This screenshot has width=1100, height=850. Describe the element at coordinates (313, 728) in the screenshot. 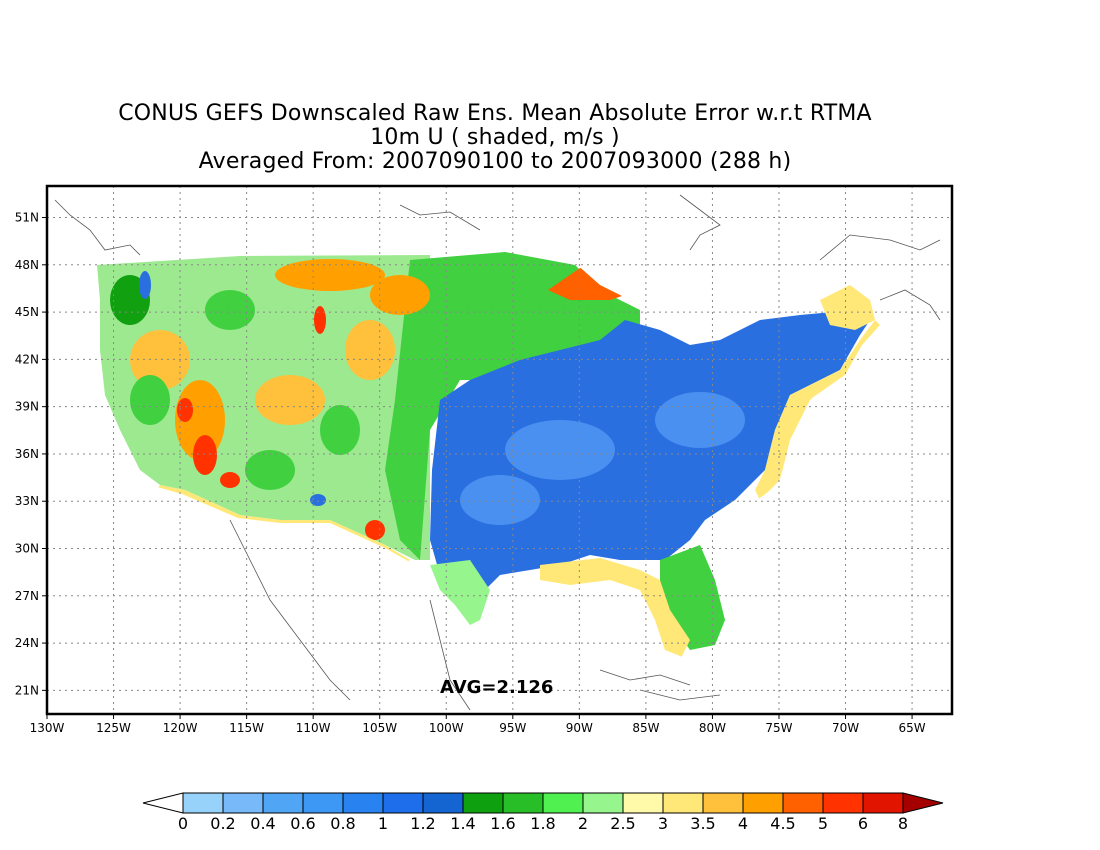

I see `lon-tick-label: 110W` at that location.